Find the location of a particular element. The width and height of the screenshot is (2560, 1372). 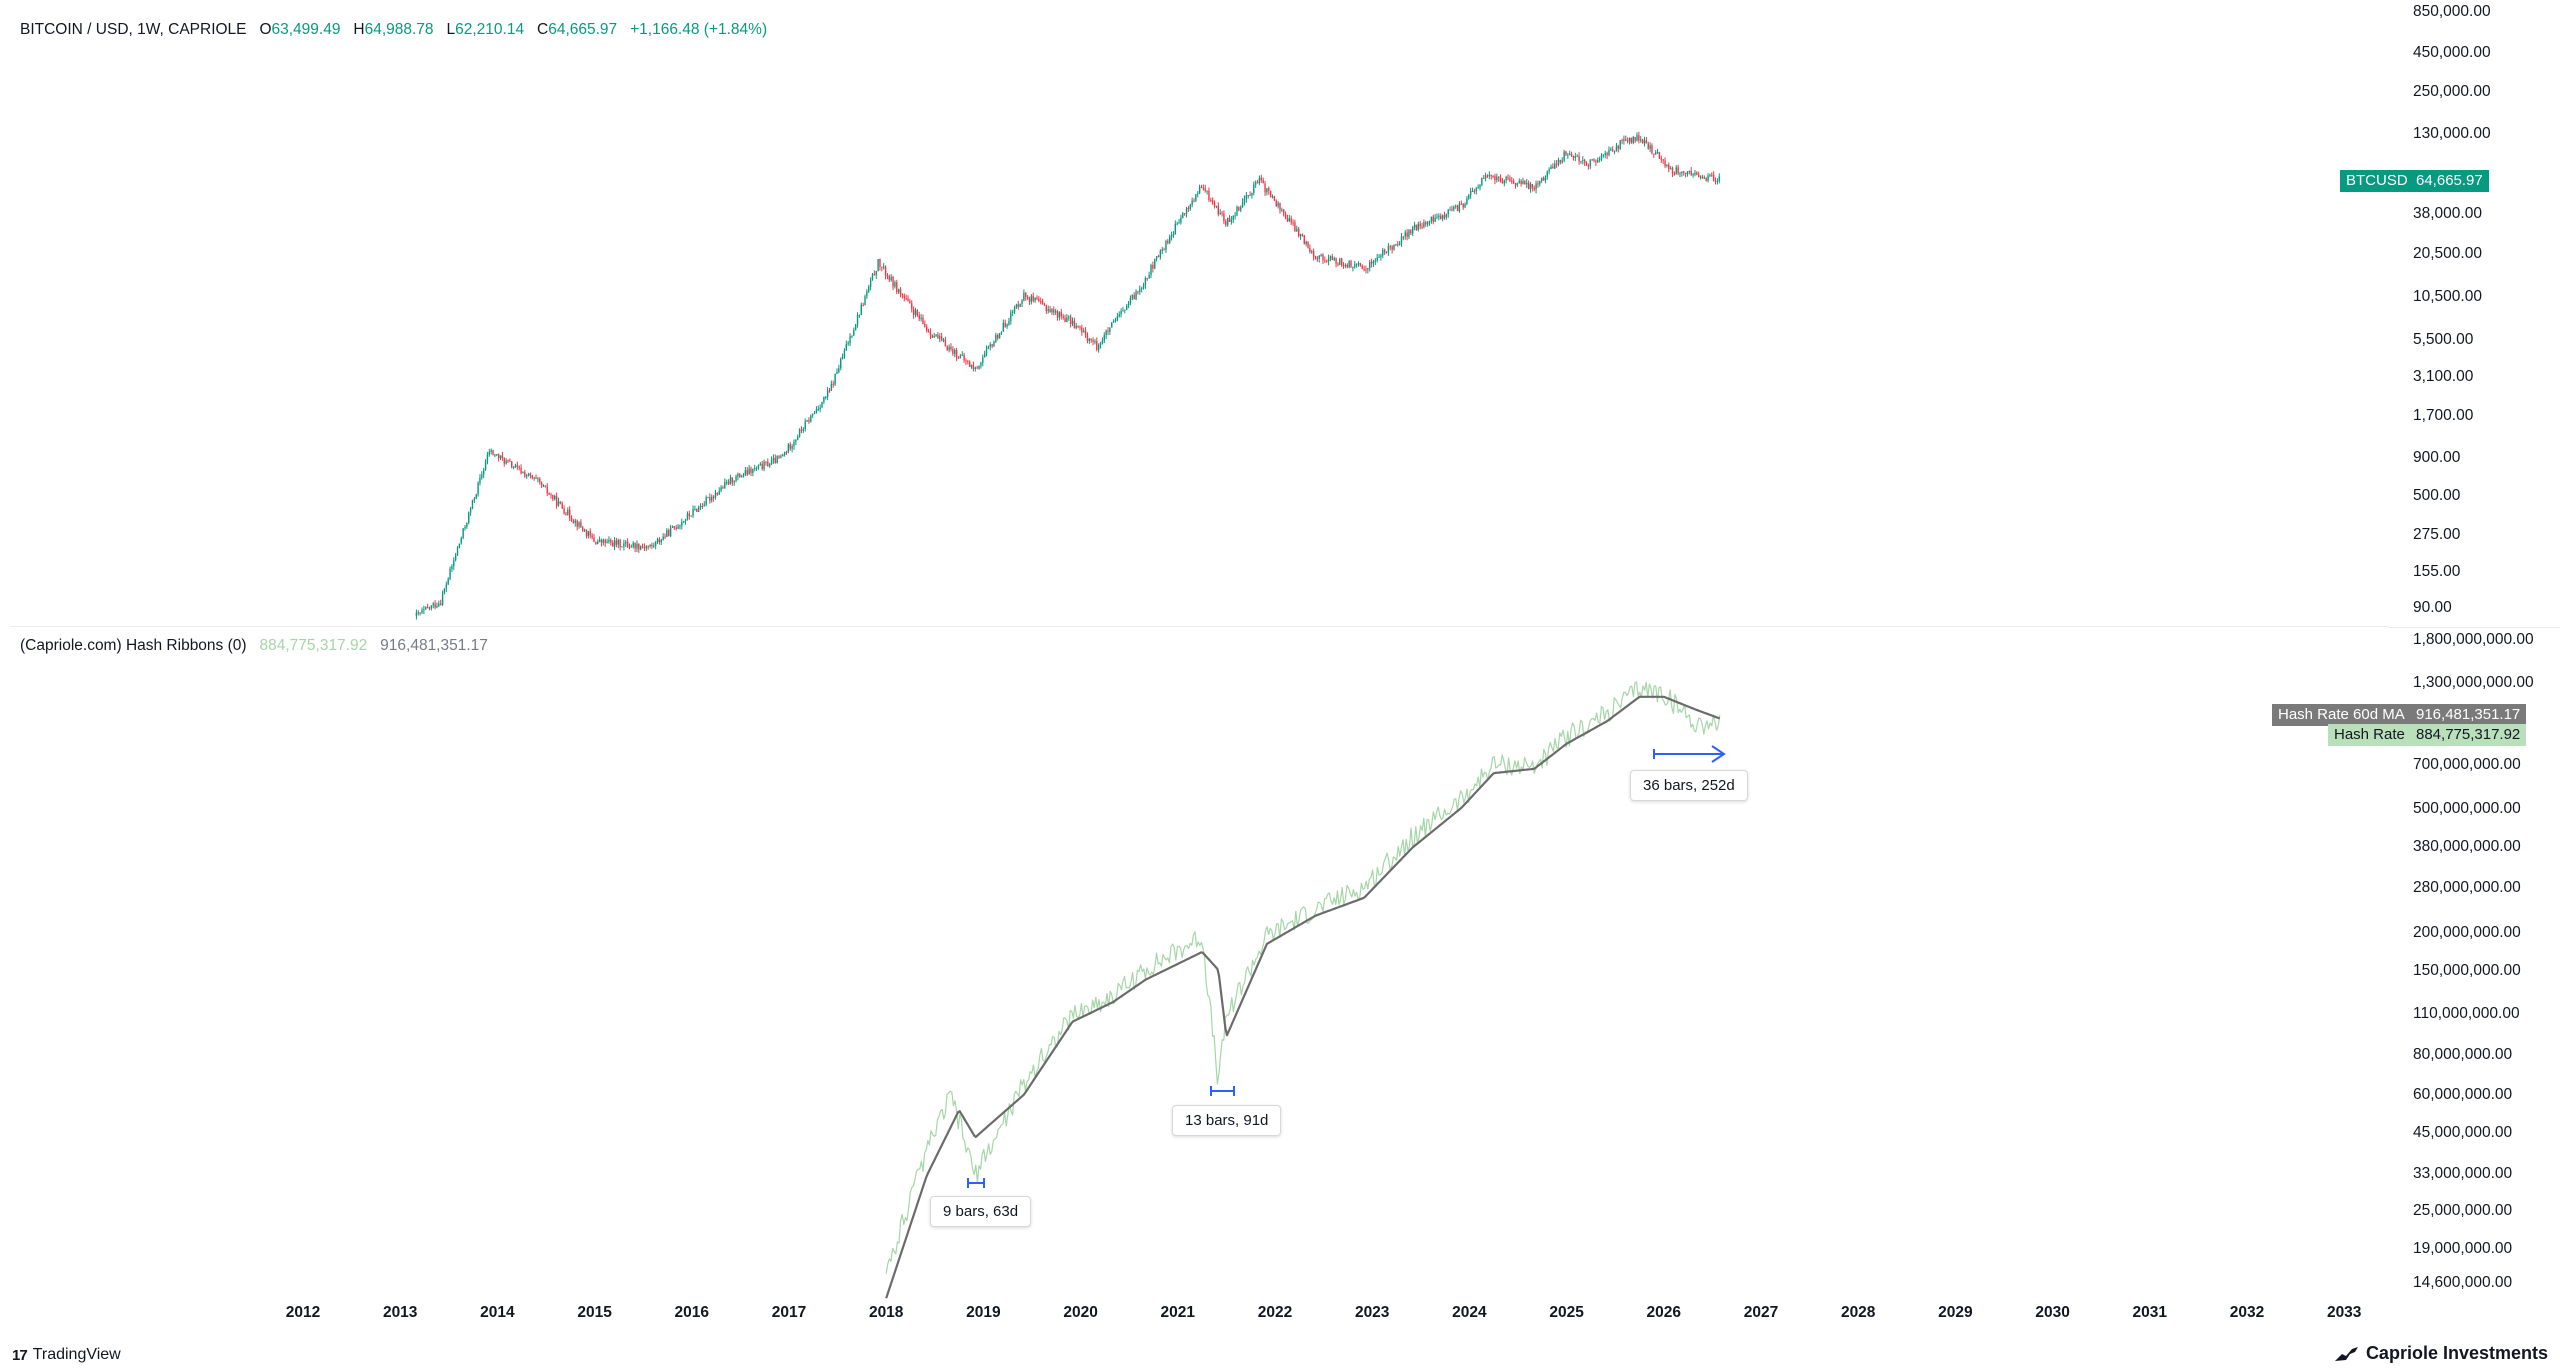

symbol-title: BITCOIN / USD, 1W, CAPRIOLE is located at coordinates (133, 29).